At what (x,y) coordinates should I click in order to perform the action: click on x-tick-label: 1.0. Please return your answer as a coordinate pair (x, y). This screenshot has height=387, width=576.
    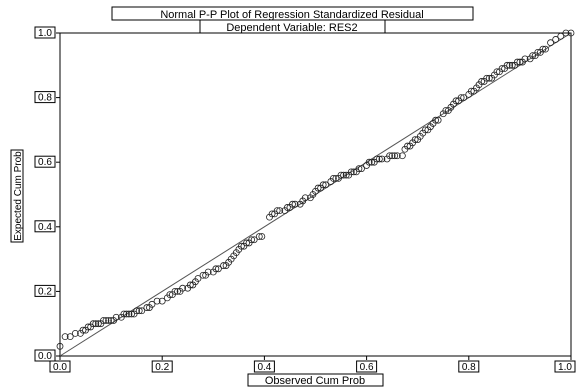
    Looking at the image, I should click on (565, 367).